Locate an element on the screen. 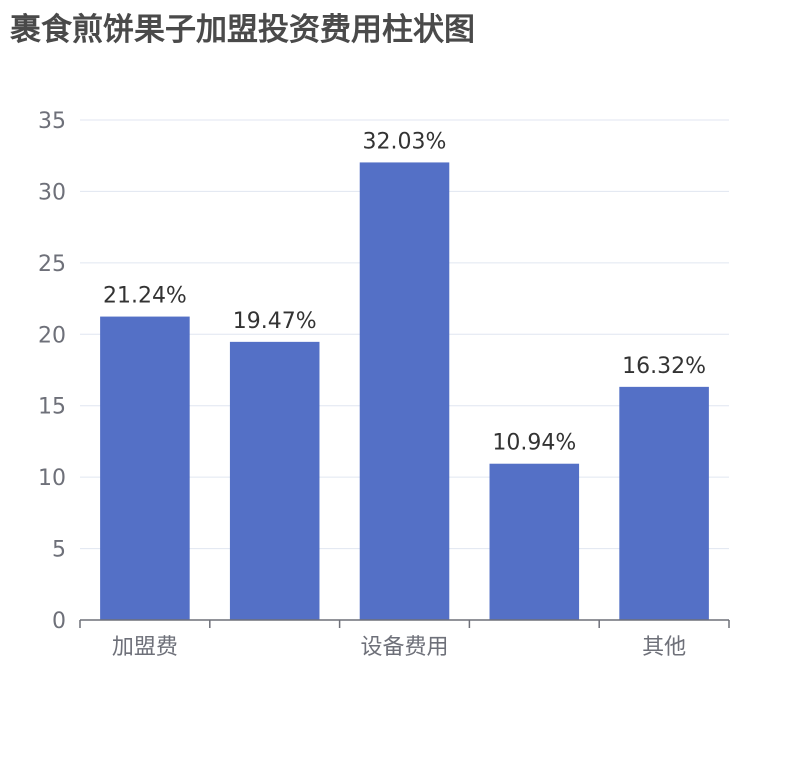 The height and width of the screenshot is (760, 810). bar-data-label: 10.94% is located at coordinates (534, 443).